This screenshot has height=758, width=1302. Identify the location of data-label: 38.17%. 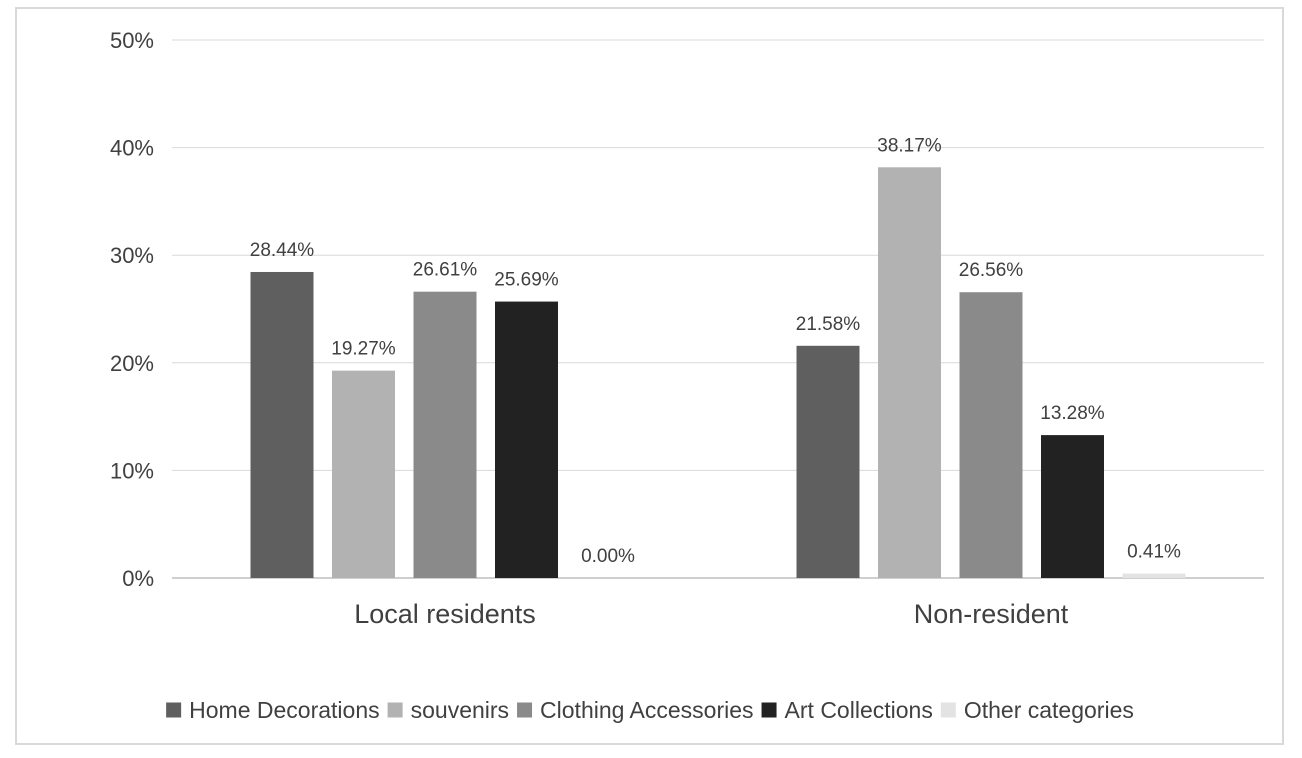
(909, 145).